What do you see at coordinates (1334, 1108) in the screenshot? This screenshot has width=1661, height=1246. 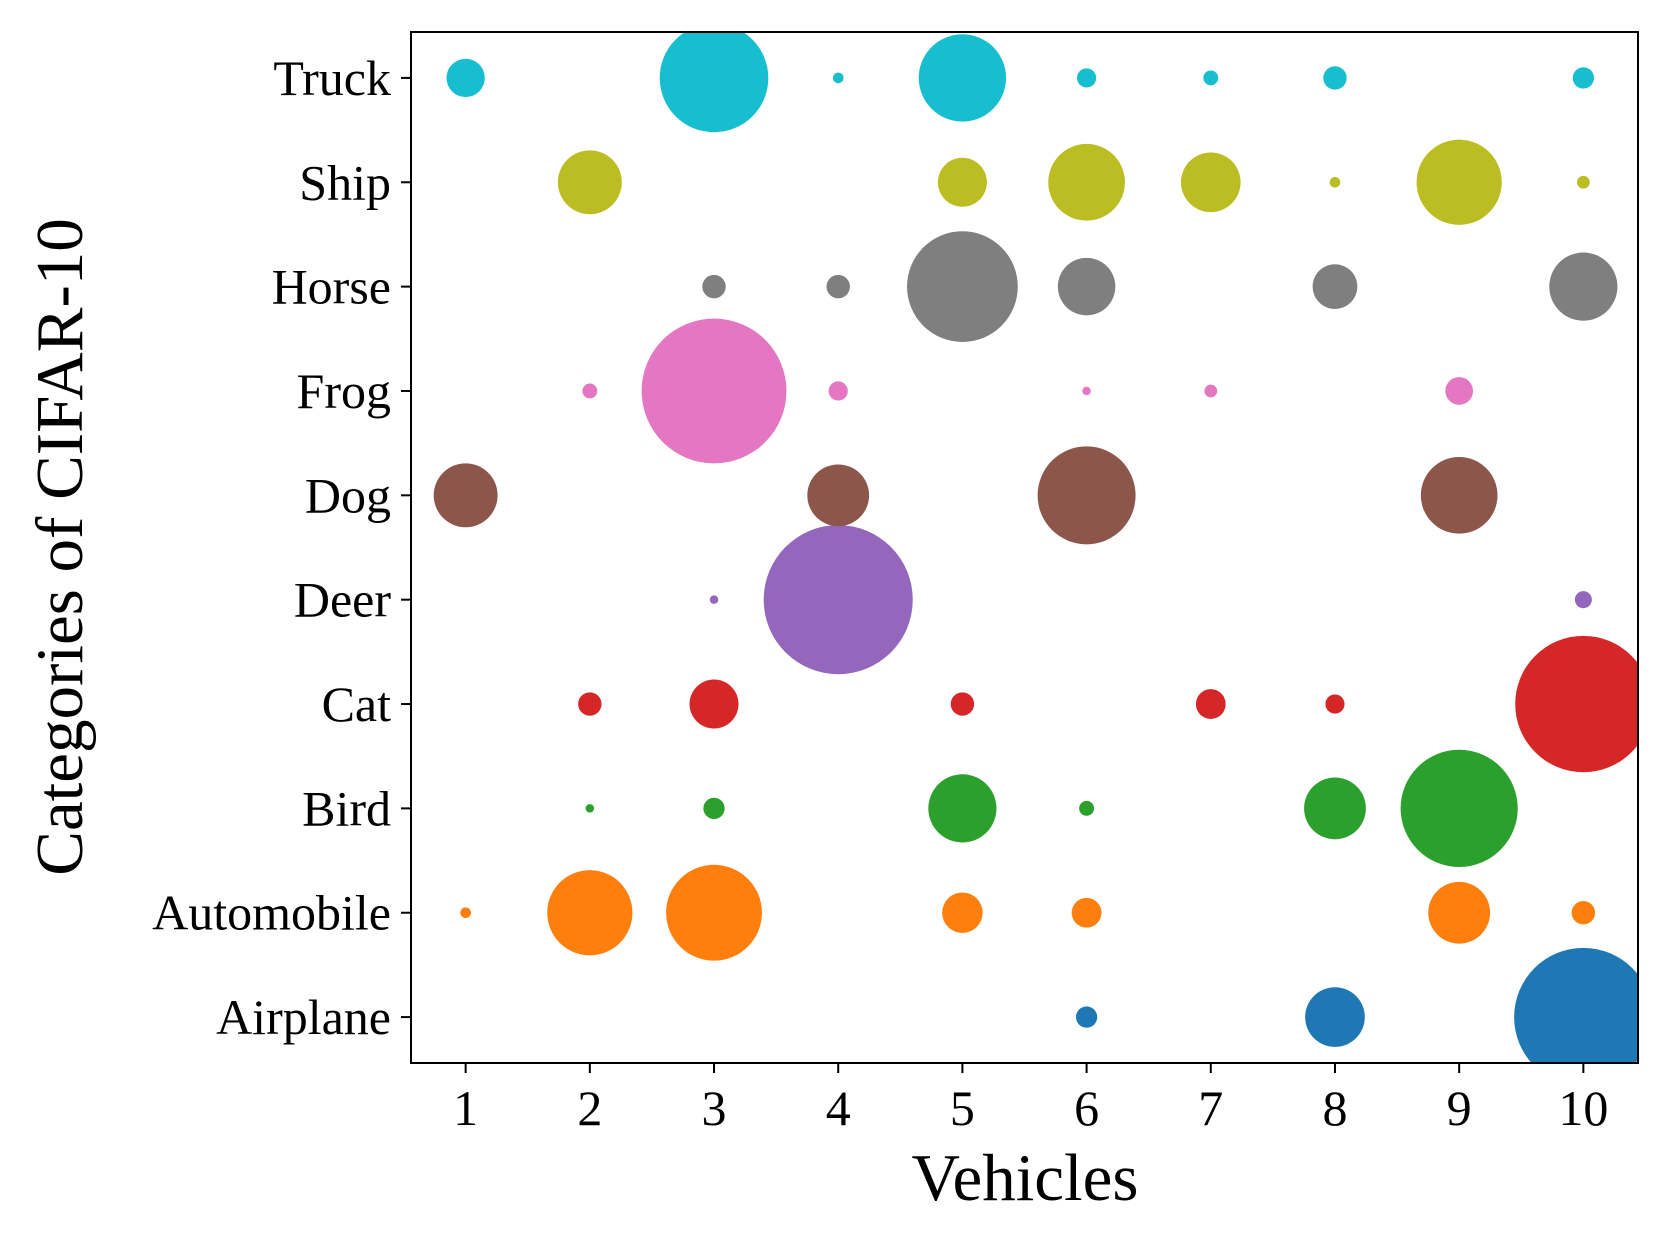 I see `x-tick-label: 8` at bounding box center [1334, 1108].